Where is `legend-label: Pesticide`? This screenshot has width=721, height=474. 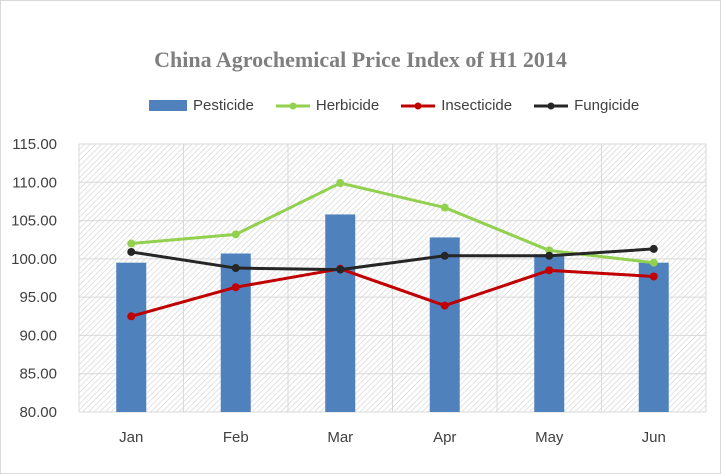
legend-label: Pesticide is located at coordinates (223, 105).